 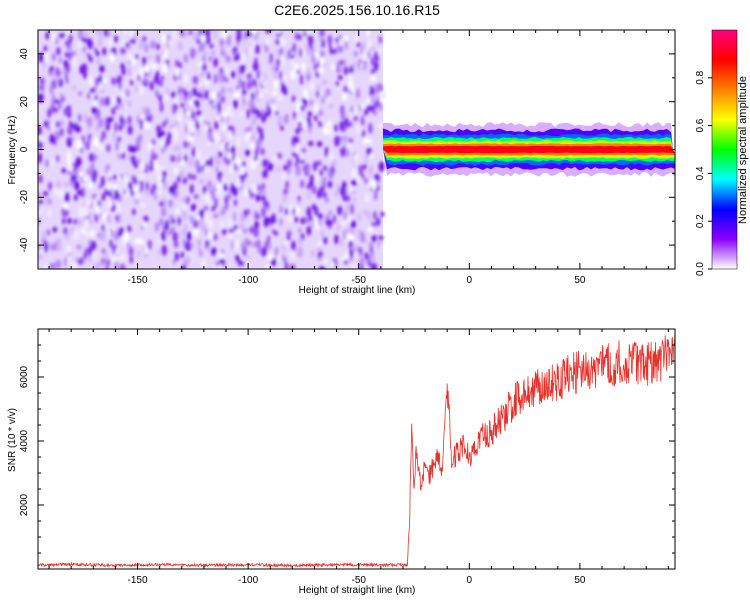 What do you see at coordinates (12, 440) in the screenshot?
I see `snr-y-label: SNR (10 * v/v)` at bounding box center [12, 440].